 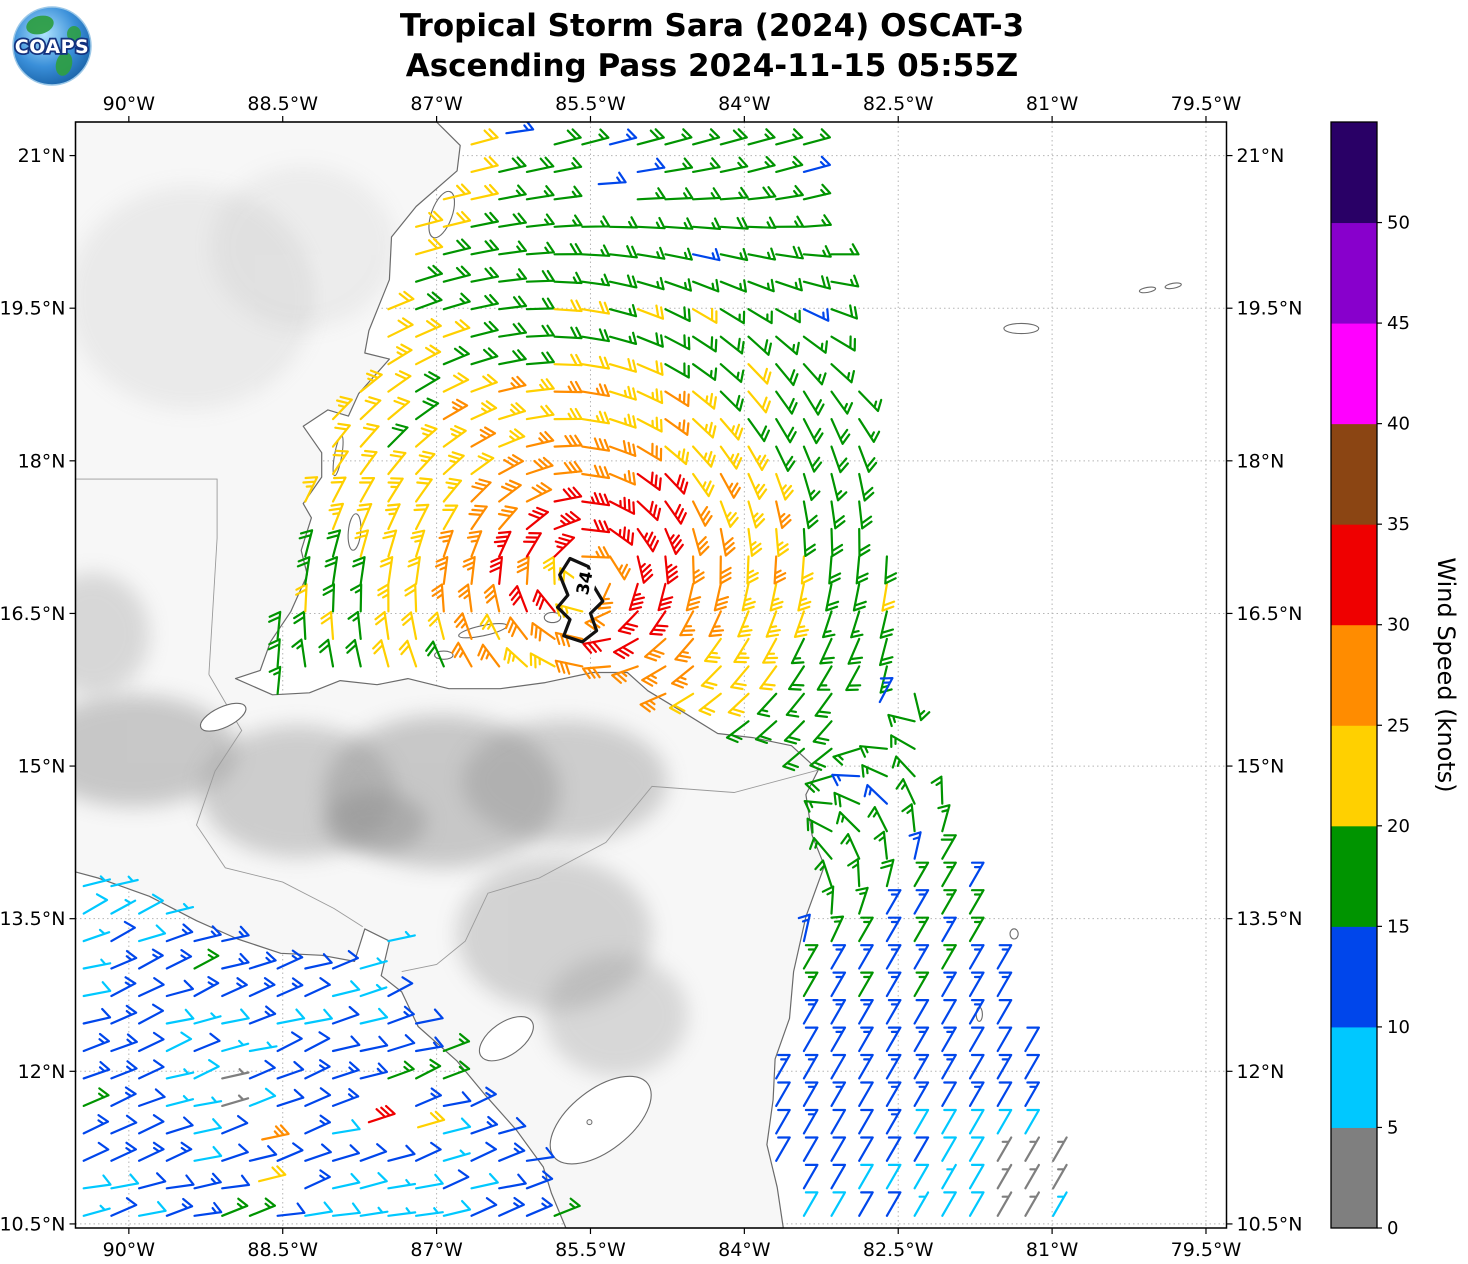 I want to click on guanaja, so click(x=552, y=617).